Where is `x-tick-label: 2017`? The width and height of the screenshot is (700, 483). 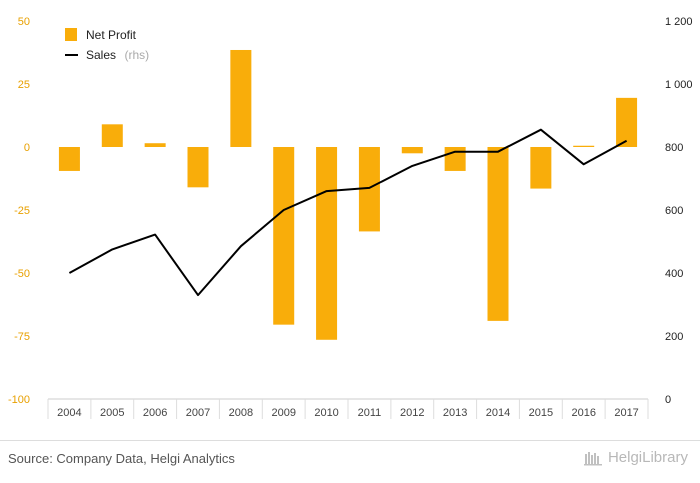
x-tick-label: 2017 is located at coordinates (626, 413).